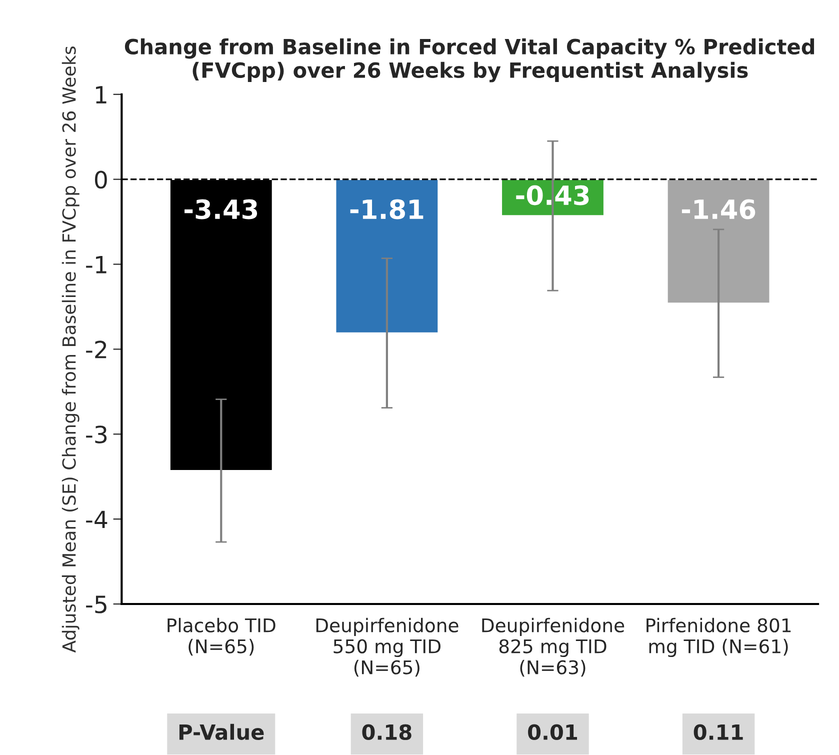  I want to click on x-tick-label: Placebo TID (N=65), so click(222, 637).